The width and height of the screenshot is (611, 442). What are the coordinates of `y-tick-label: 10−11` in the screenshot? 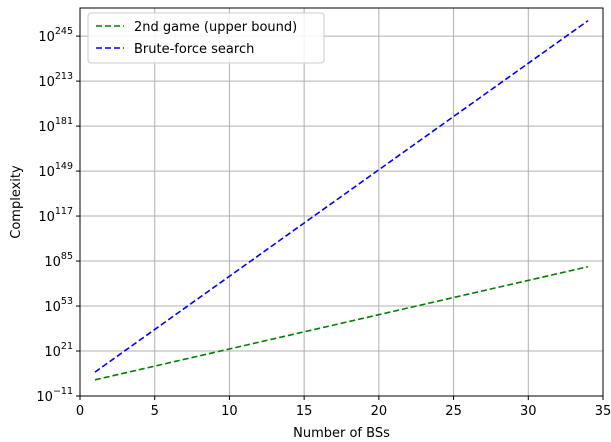 It's located at (54, 395).